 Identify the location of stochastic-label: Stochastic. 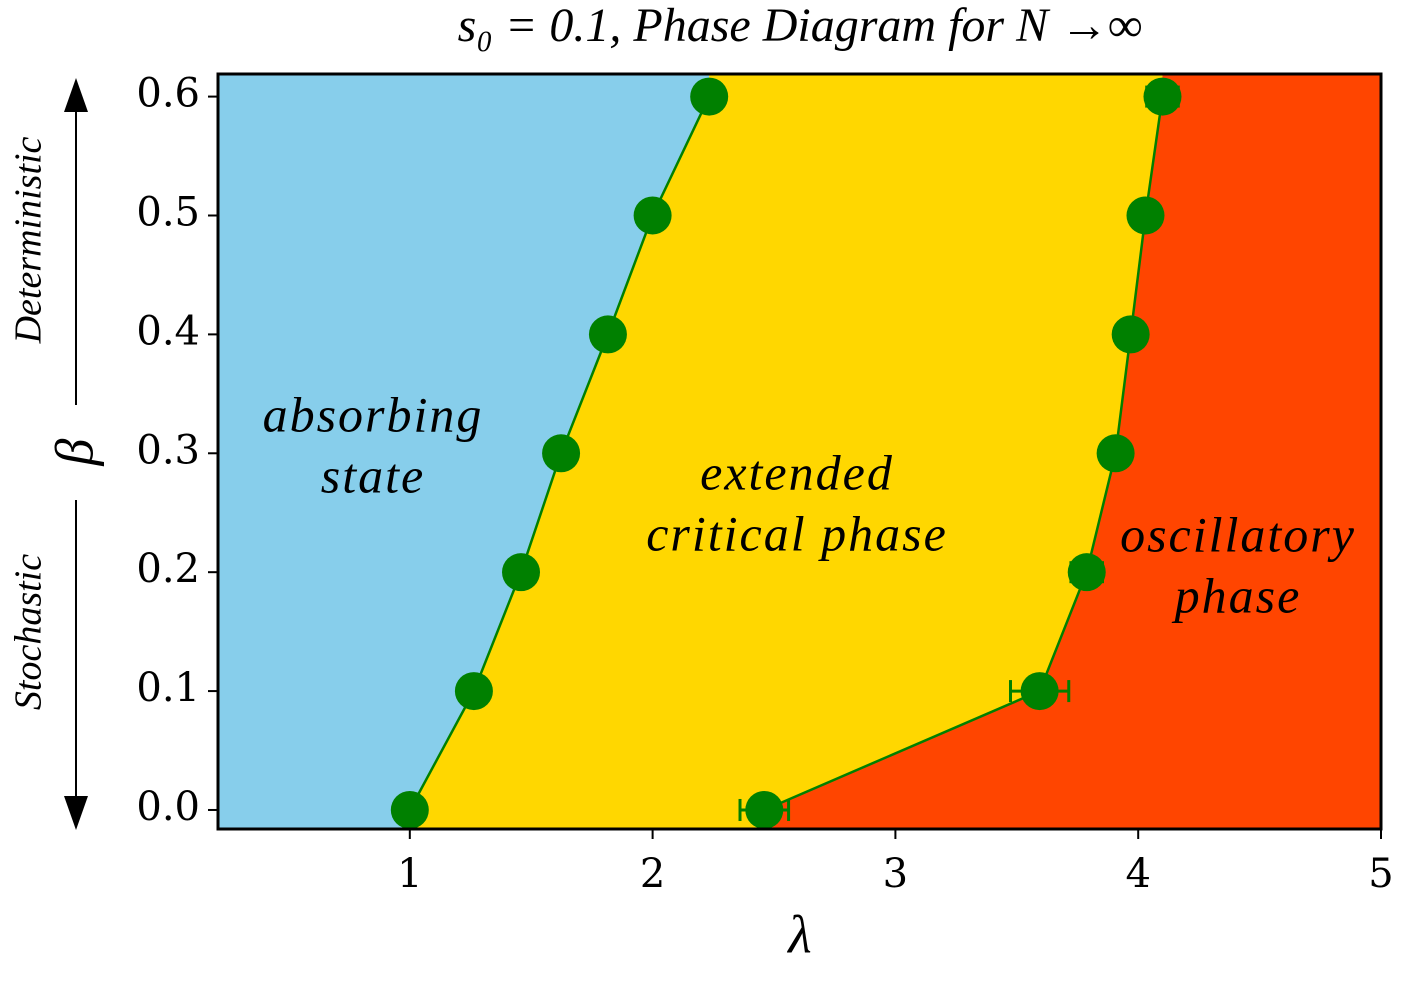
(29, 632).